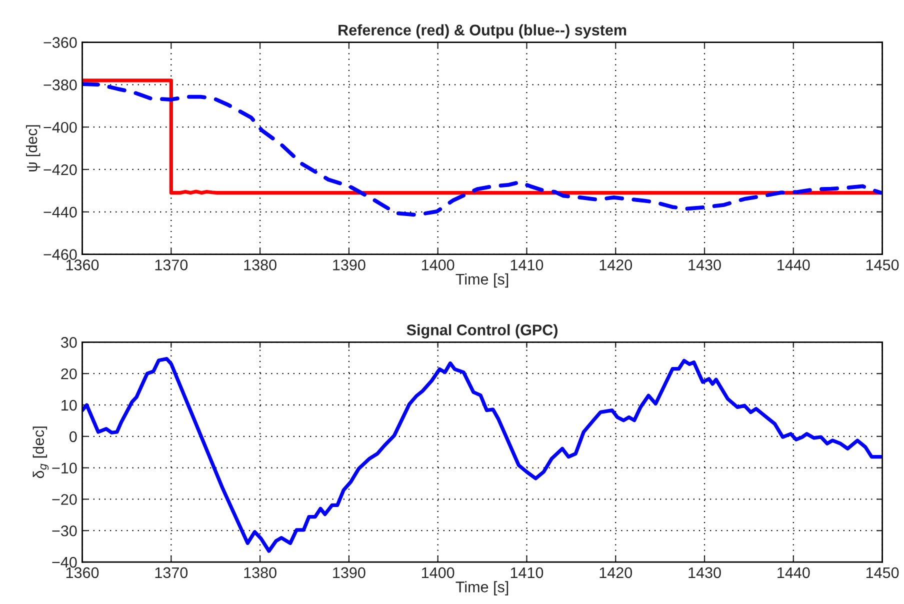 This screenshot has height=604, width=904. Describe the element at coordinates (60, 85) in the screenshot. I see `y-tick-label: −380` at that location.